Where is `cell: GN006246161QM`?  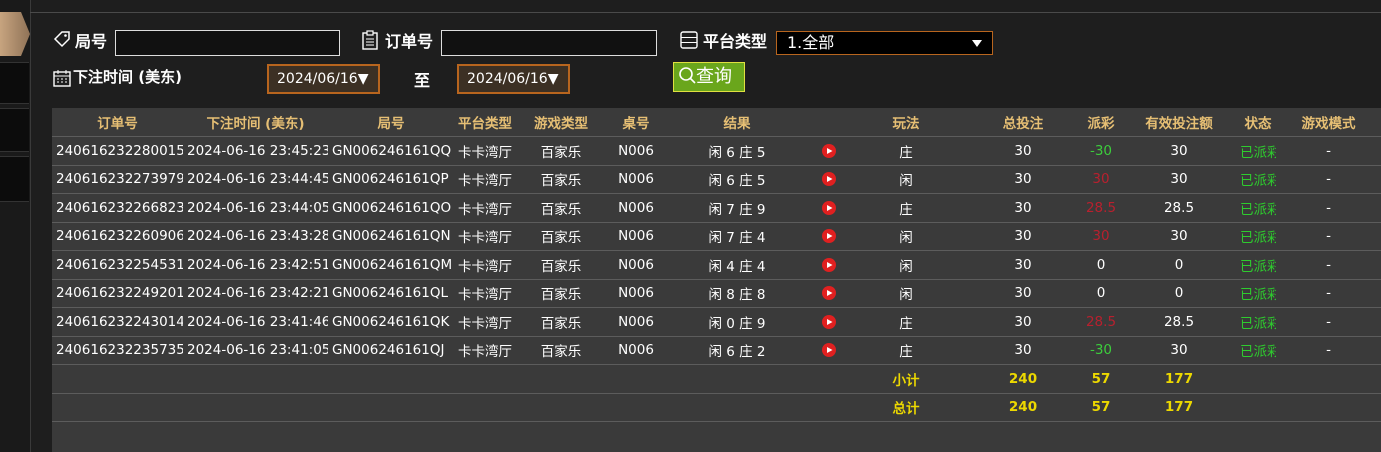 cell: GN006246161QM is located at coordinates (391, 265).